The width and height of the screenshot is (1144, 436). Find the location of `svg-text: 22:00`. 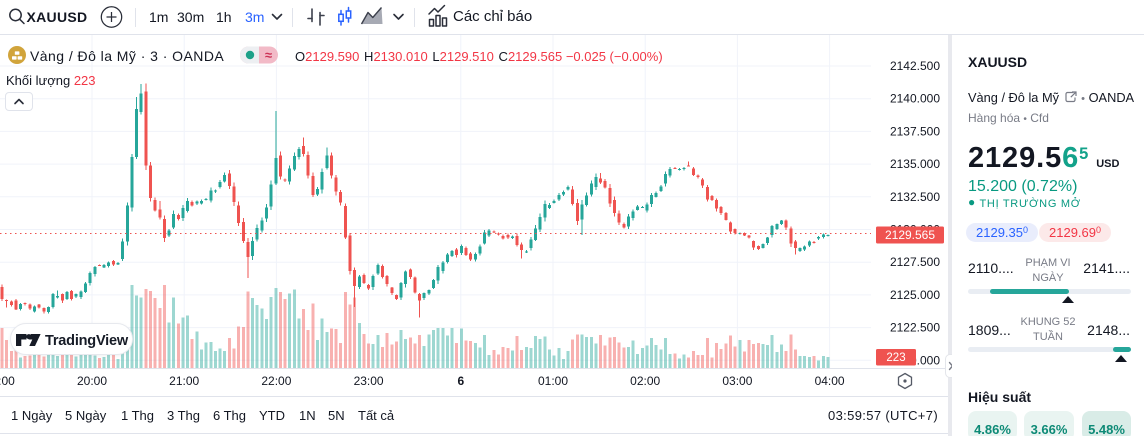

svg-text: 22:00 is located at coordinates (276, 381).